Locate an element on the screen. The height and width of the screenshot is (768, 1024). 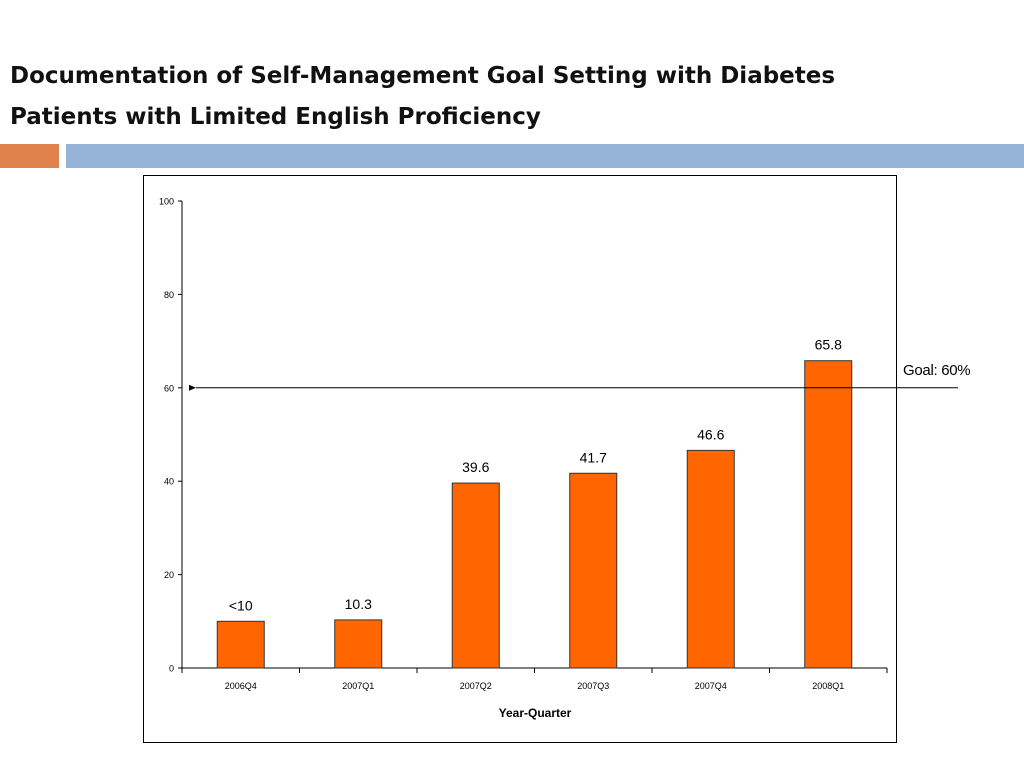
y-tick-label: 0 is located at coordinates (171, 669).